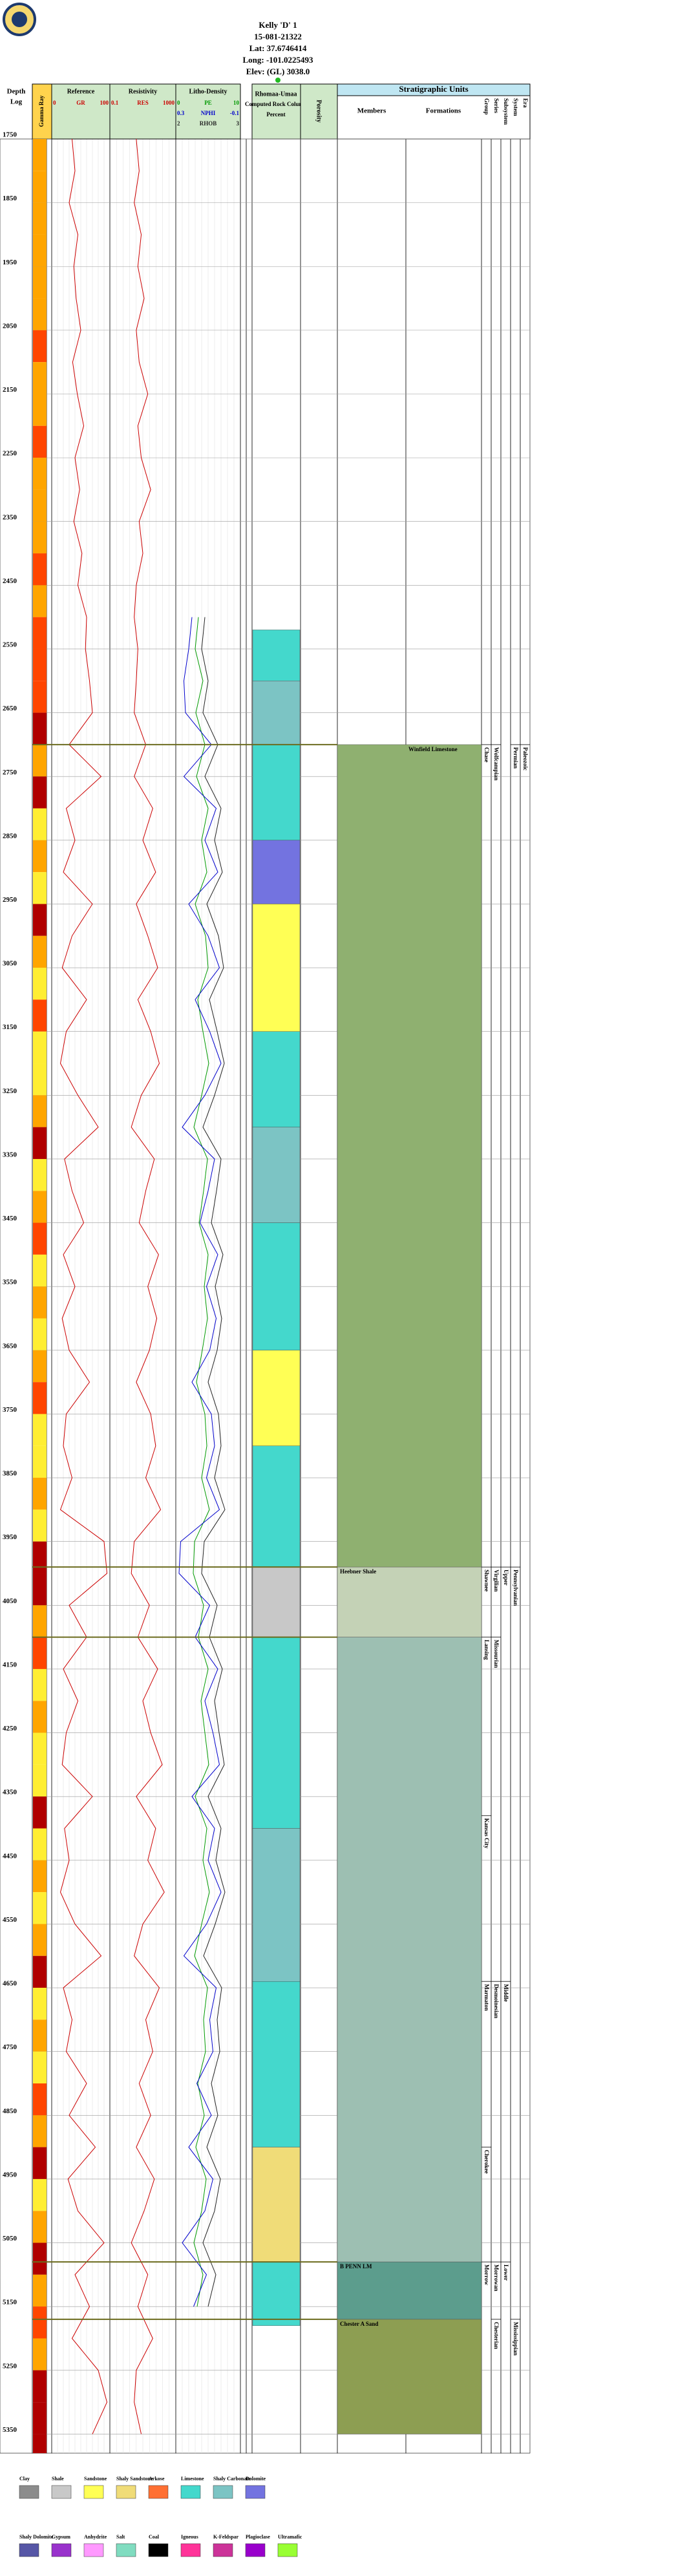  What do you see at coordinates (208, 113) in the screenshot?
I see `series-name: NPHI` at bounding box center [208, 113].